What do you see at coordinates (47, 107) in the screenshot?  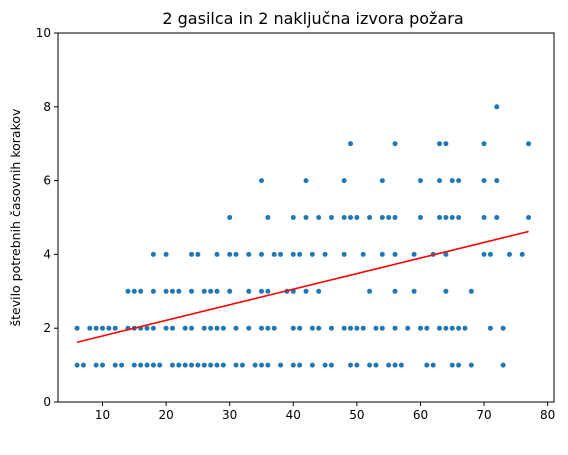 I see `y-tick-label: 8` at bounding box center [47, 107].